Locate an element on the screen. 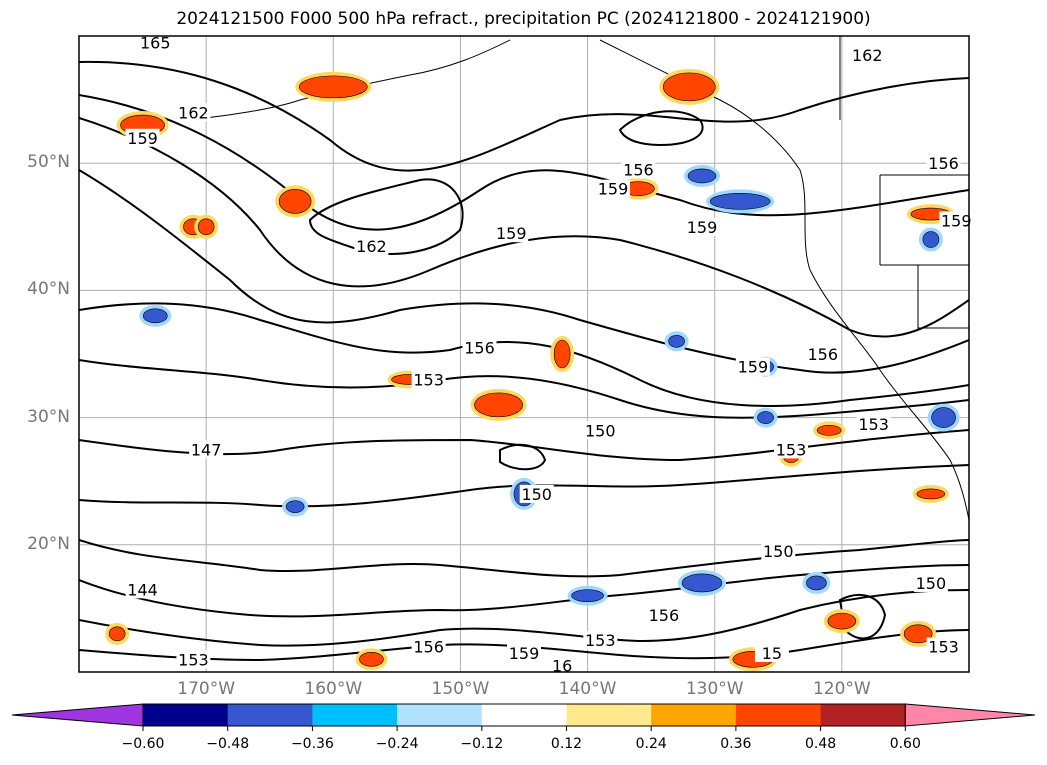  colorbar-extend is located at coordinates (970, 715).